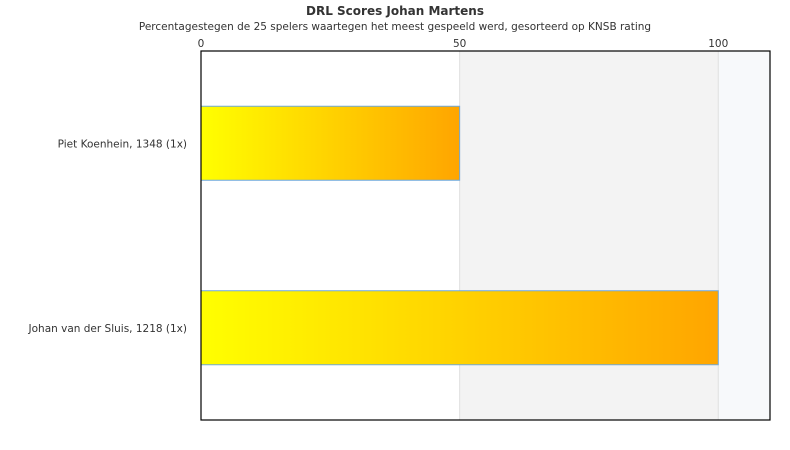  What do you see at coordinates (459, 44) in the screenshot?
I see `x-tick-label: 50` at bounding box center [459, 44].